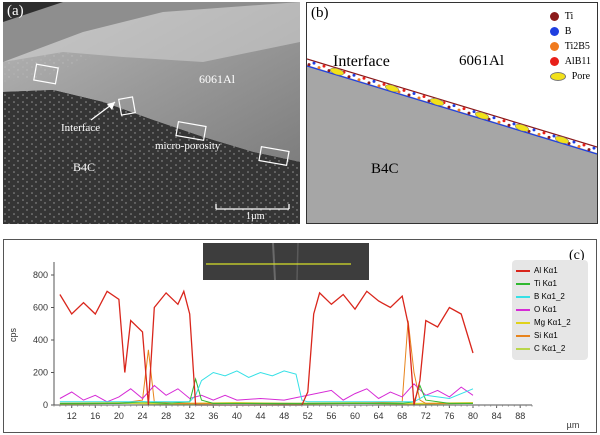 The width and height of the screenshot is (600, 435). What do you see at coordinates (570, 61) in the screenshot?
I see `legend-item-alb11: AlB11` at bounding box center [570, 61].